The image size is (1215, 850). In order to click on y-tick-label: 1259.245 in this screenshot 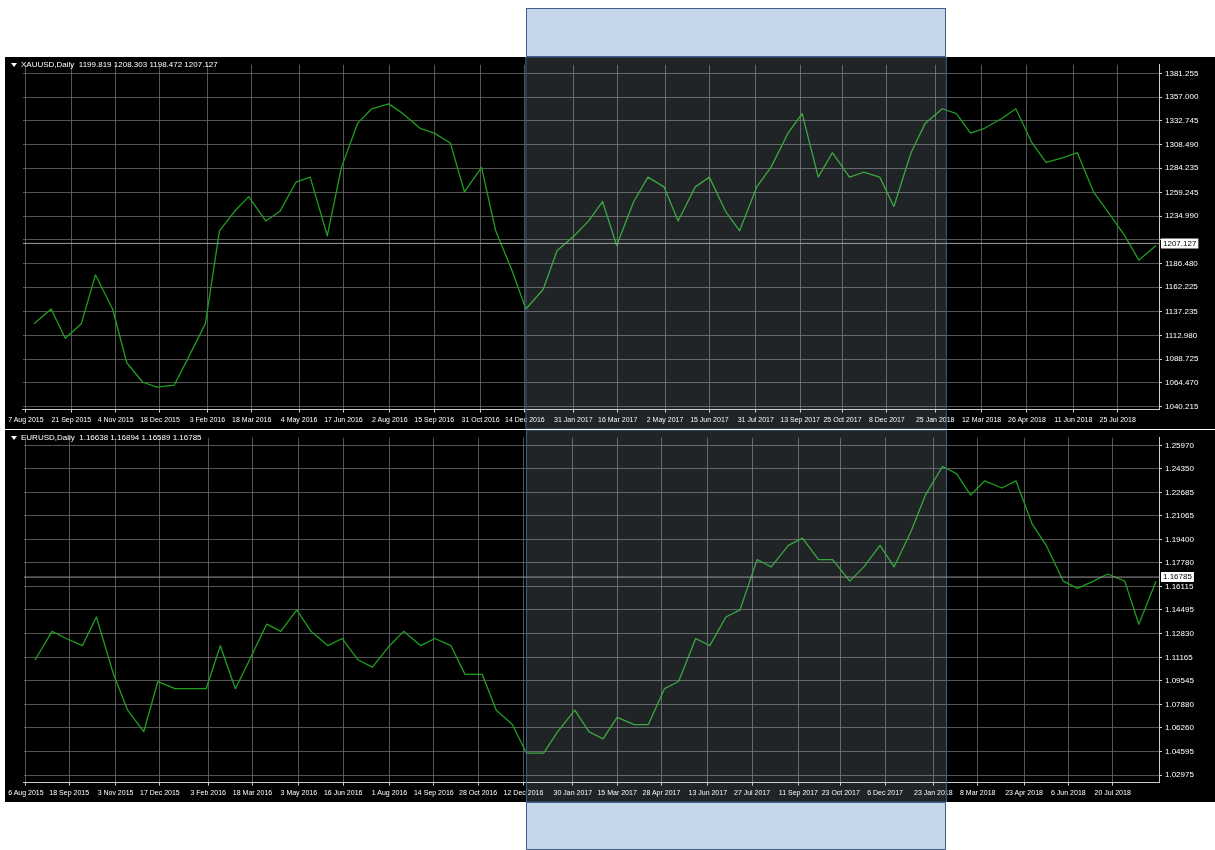, I will do `click(1182, 192)`.